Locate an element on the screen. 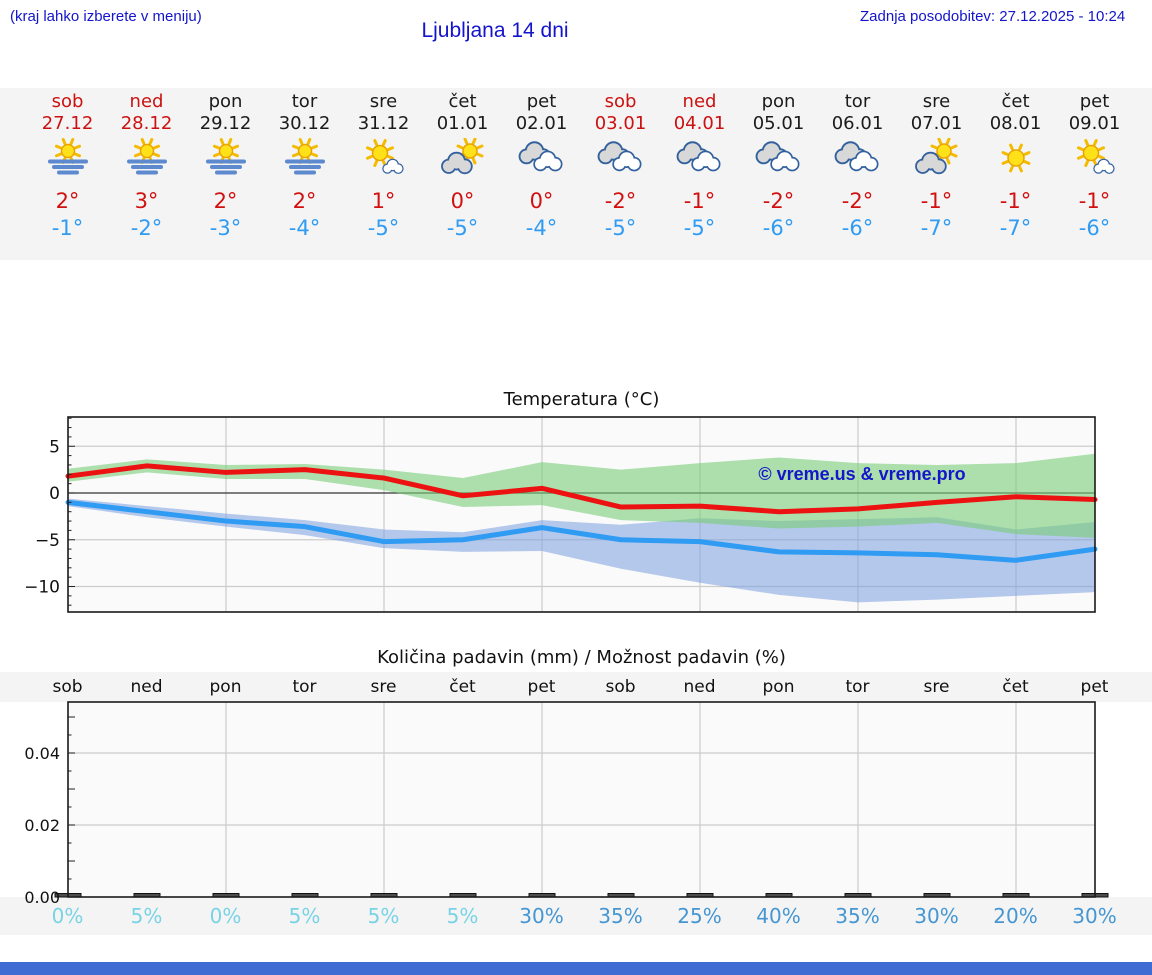 This screenshot has width=1152, height=975. high-temp: -2° is located at coordinates (857, 201).